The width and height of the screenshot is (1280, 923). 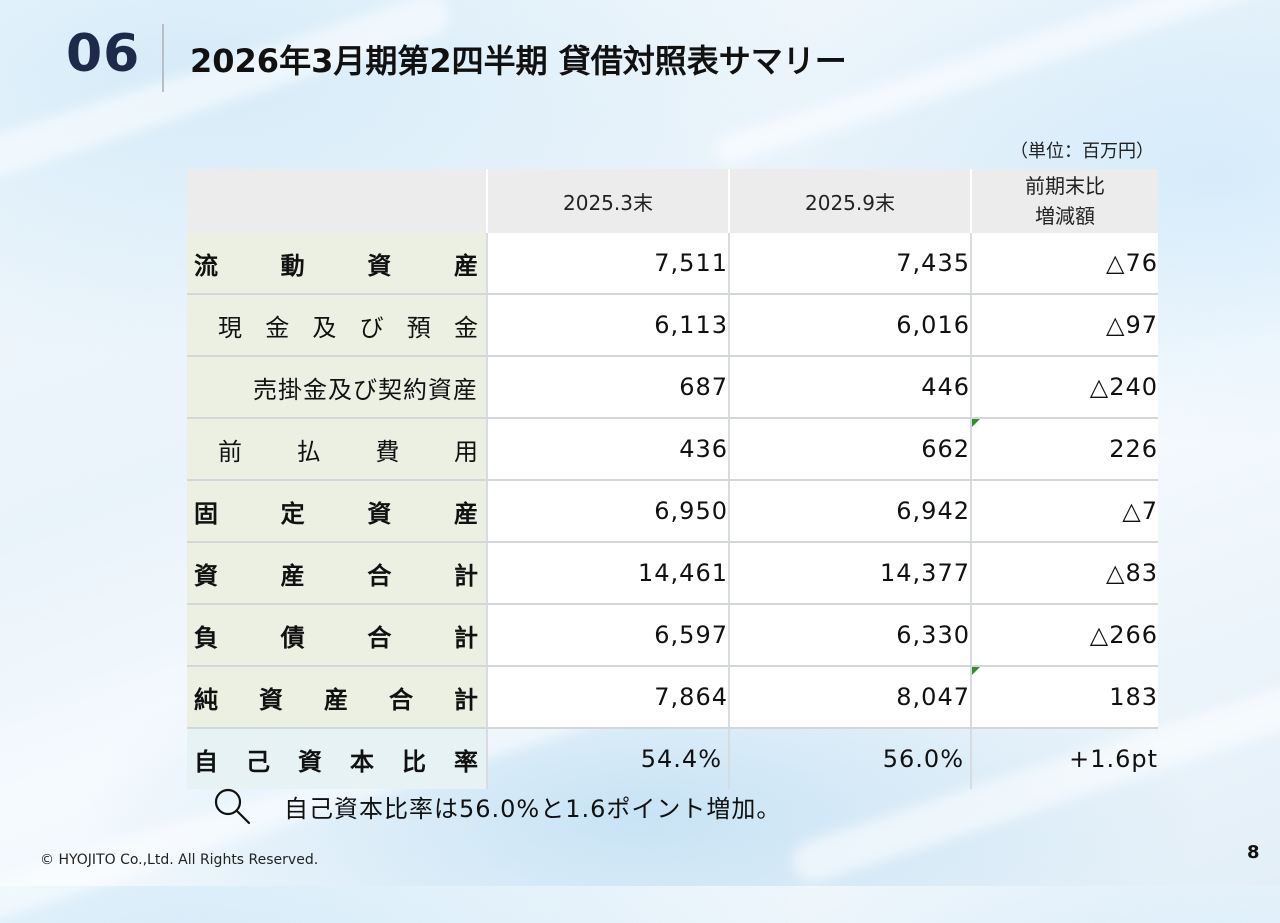 What do you see at coordinates (849, 325) in the screenshot?
I see `value-2025-9: 6,016` at bounding box center [849, 325].